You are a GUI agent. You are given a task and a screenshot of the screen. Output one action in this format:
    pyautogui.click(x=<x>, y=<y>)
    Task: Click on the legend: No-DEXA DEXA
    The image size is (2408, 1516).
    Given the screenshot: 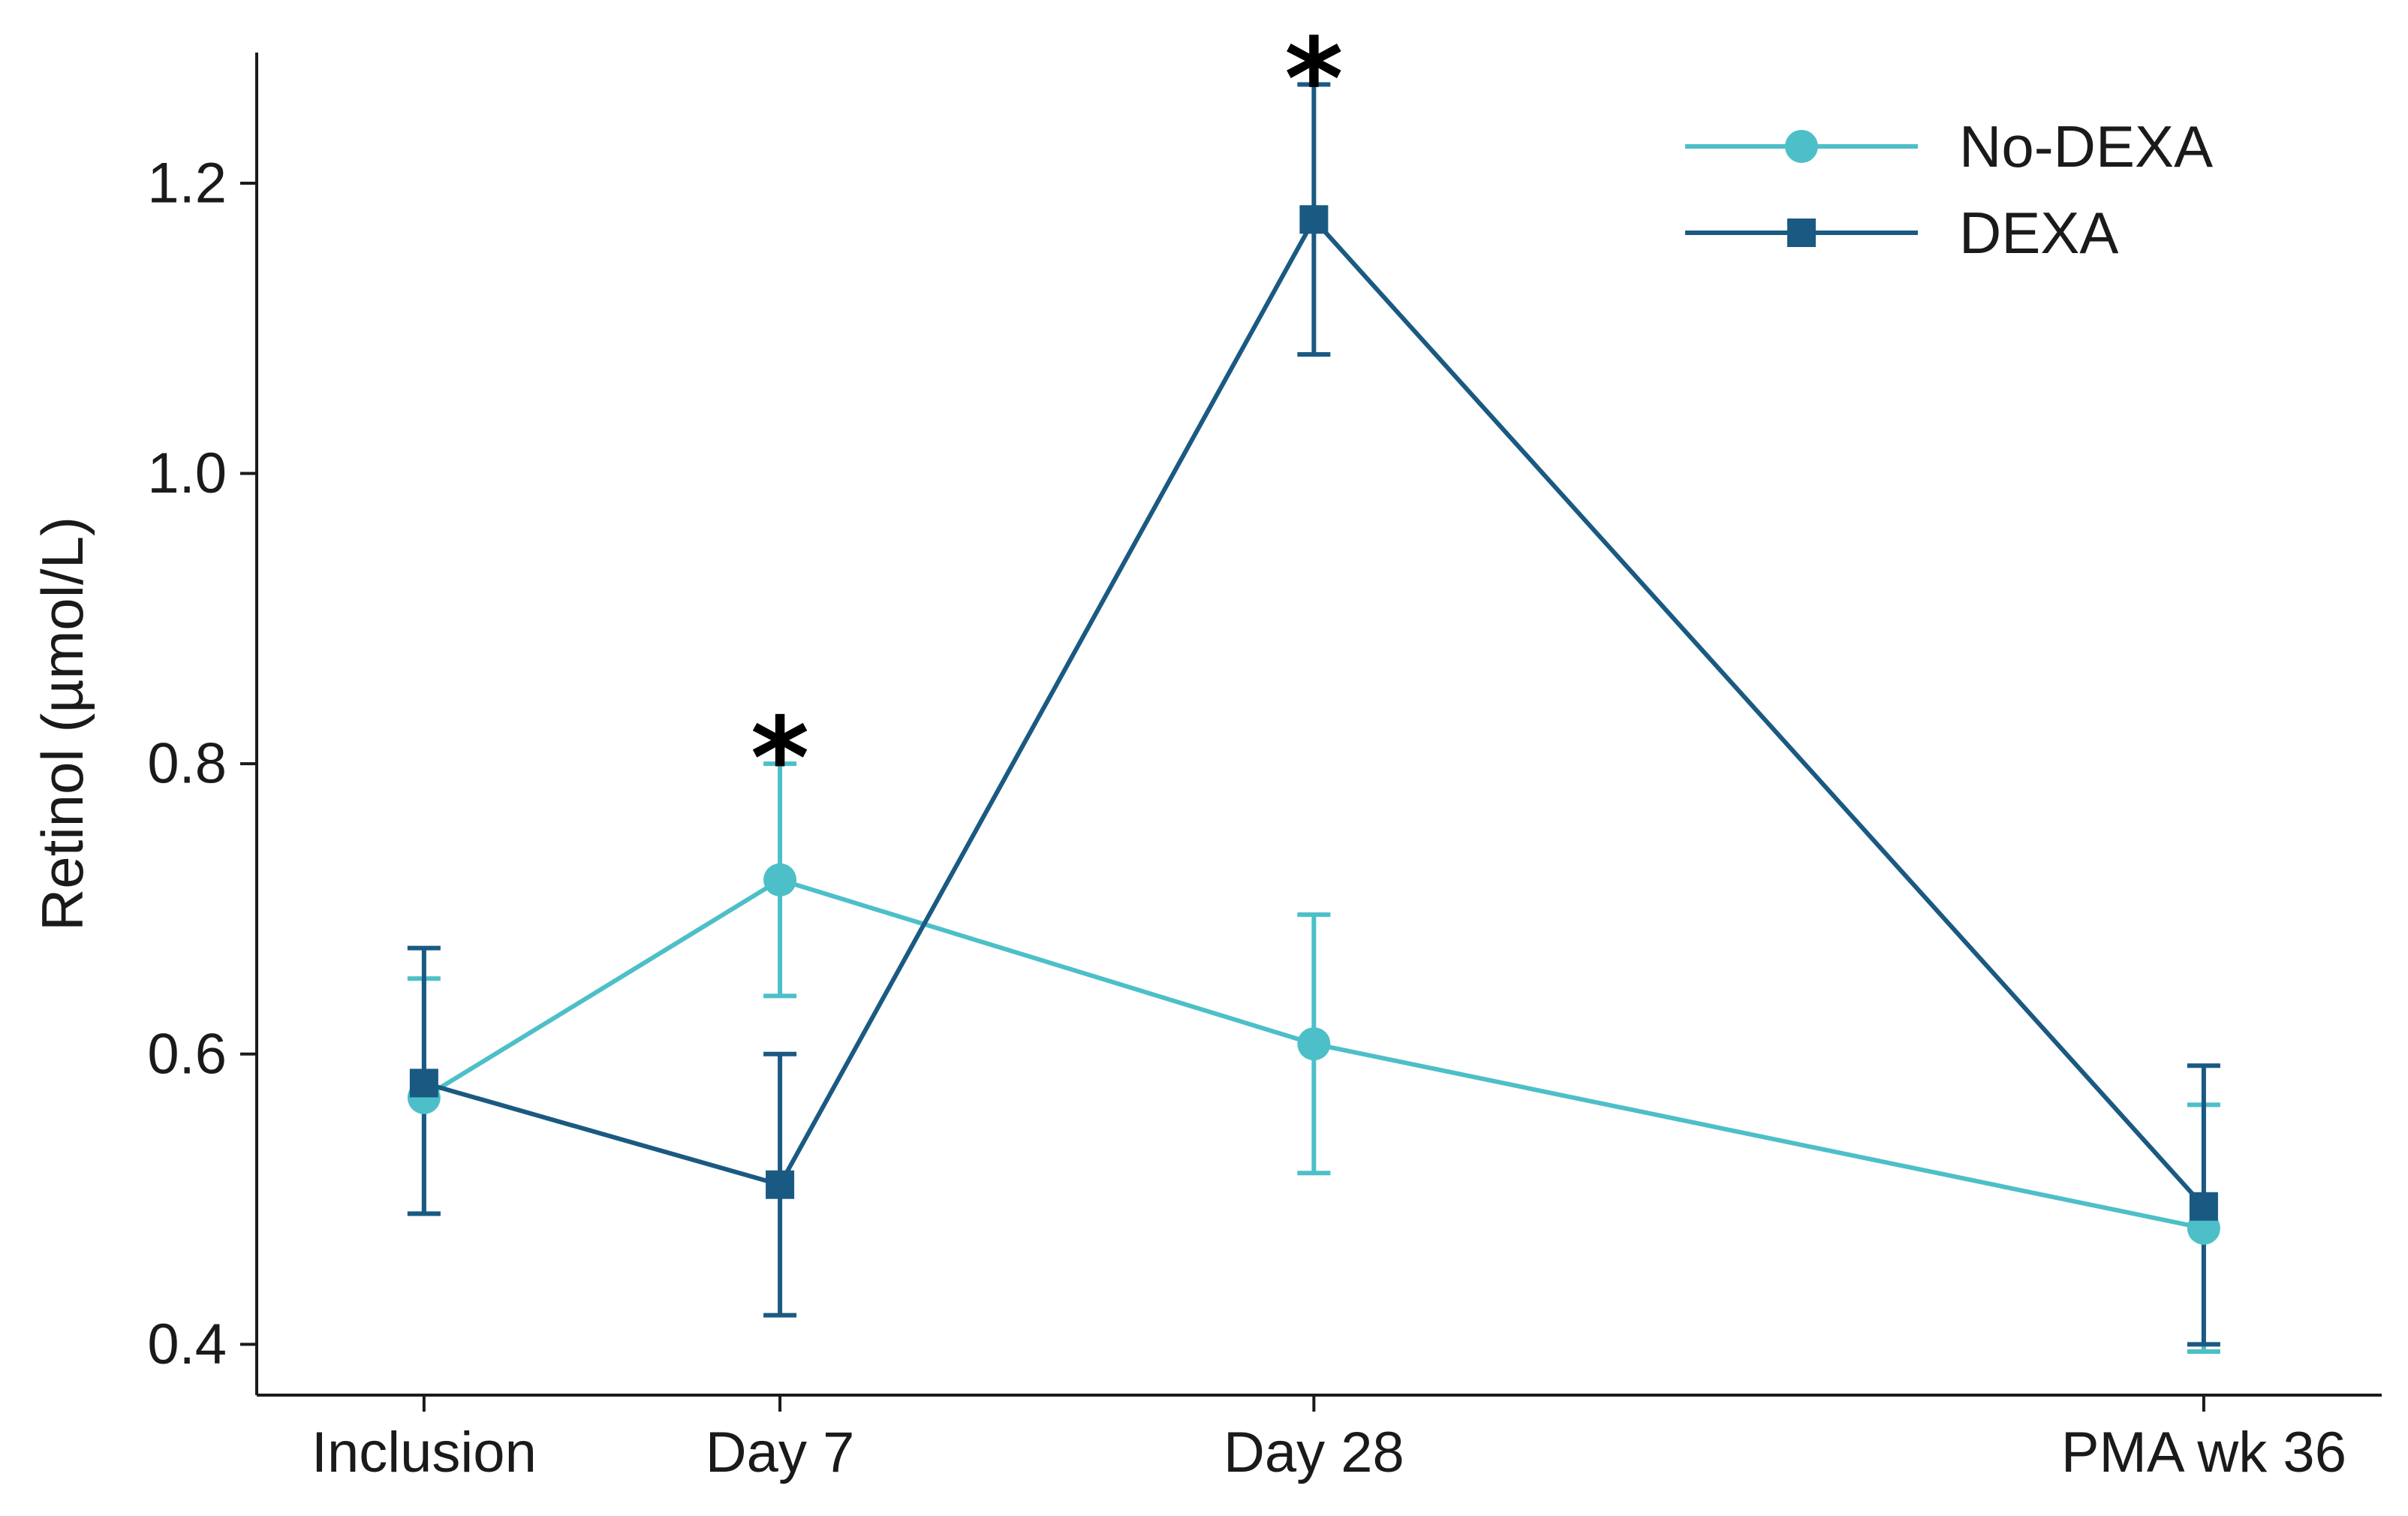 What is the action you would take?
    pyautogui.click(x=1949, y=189)
    